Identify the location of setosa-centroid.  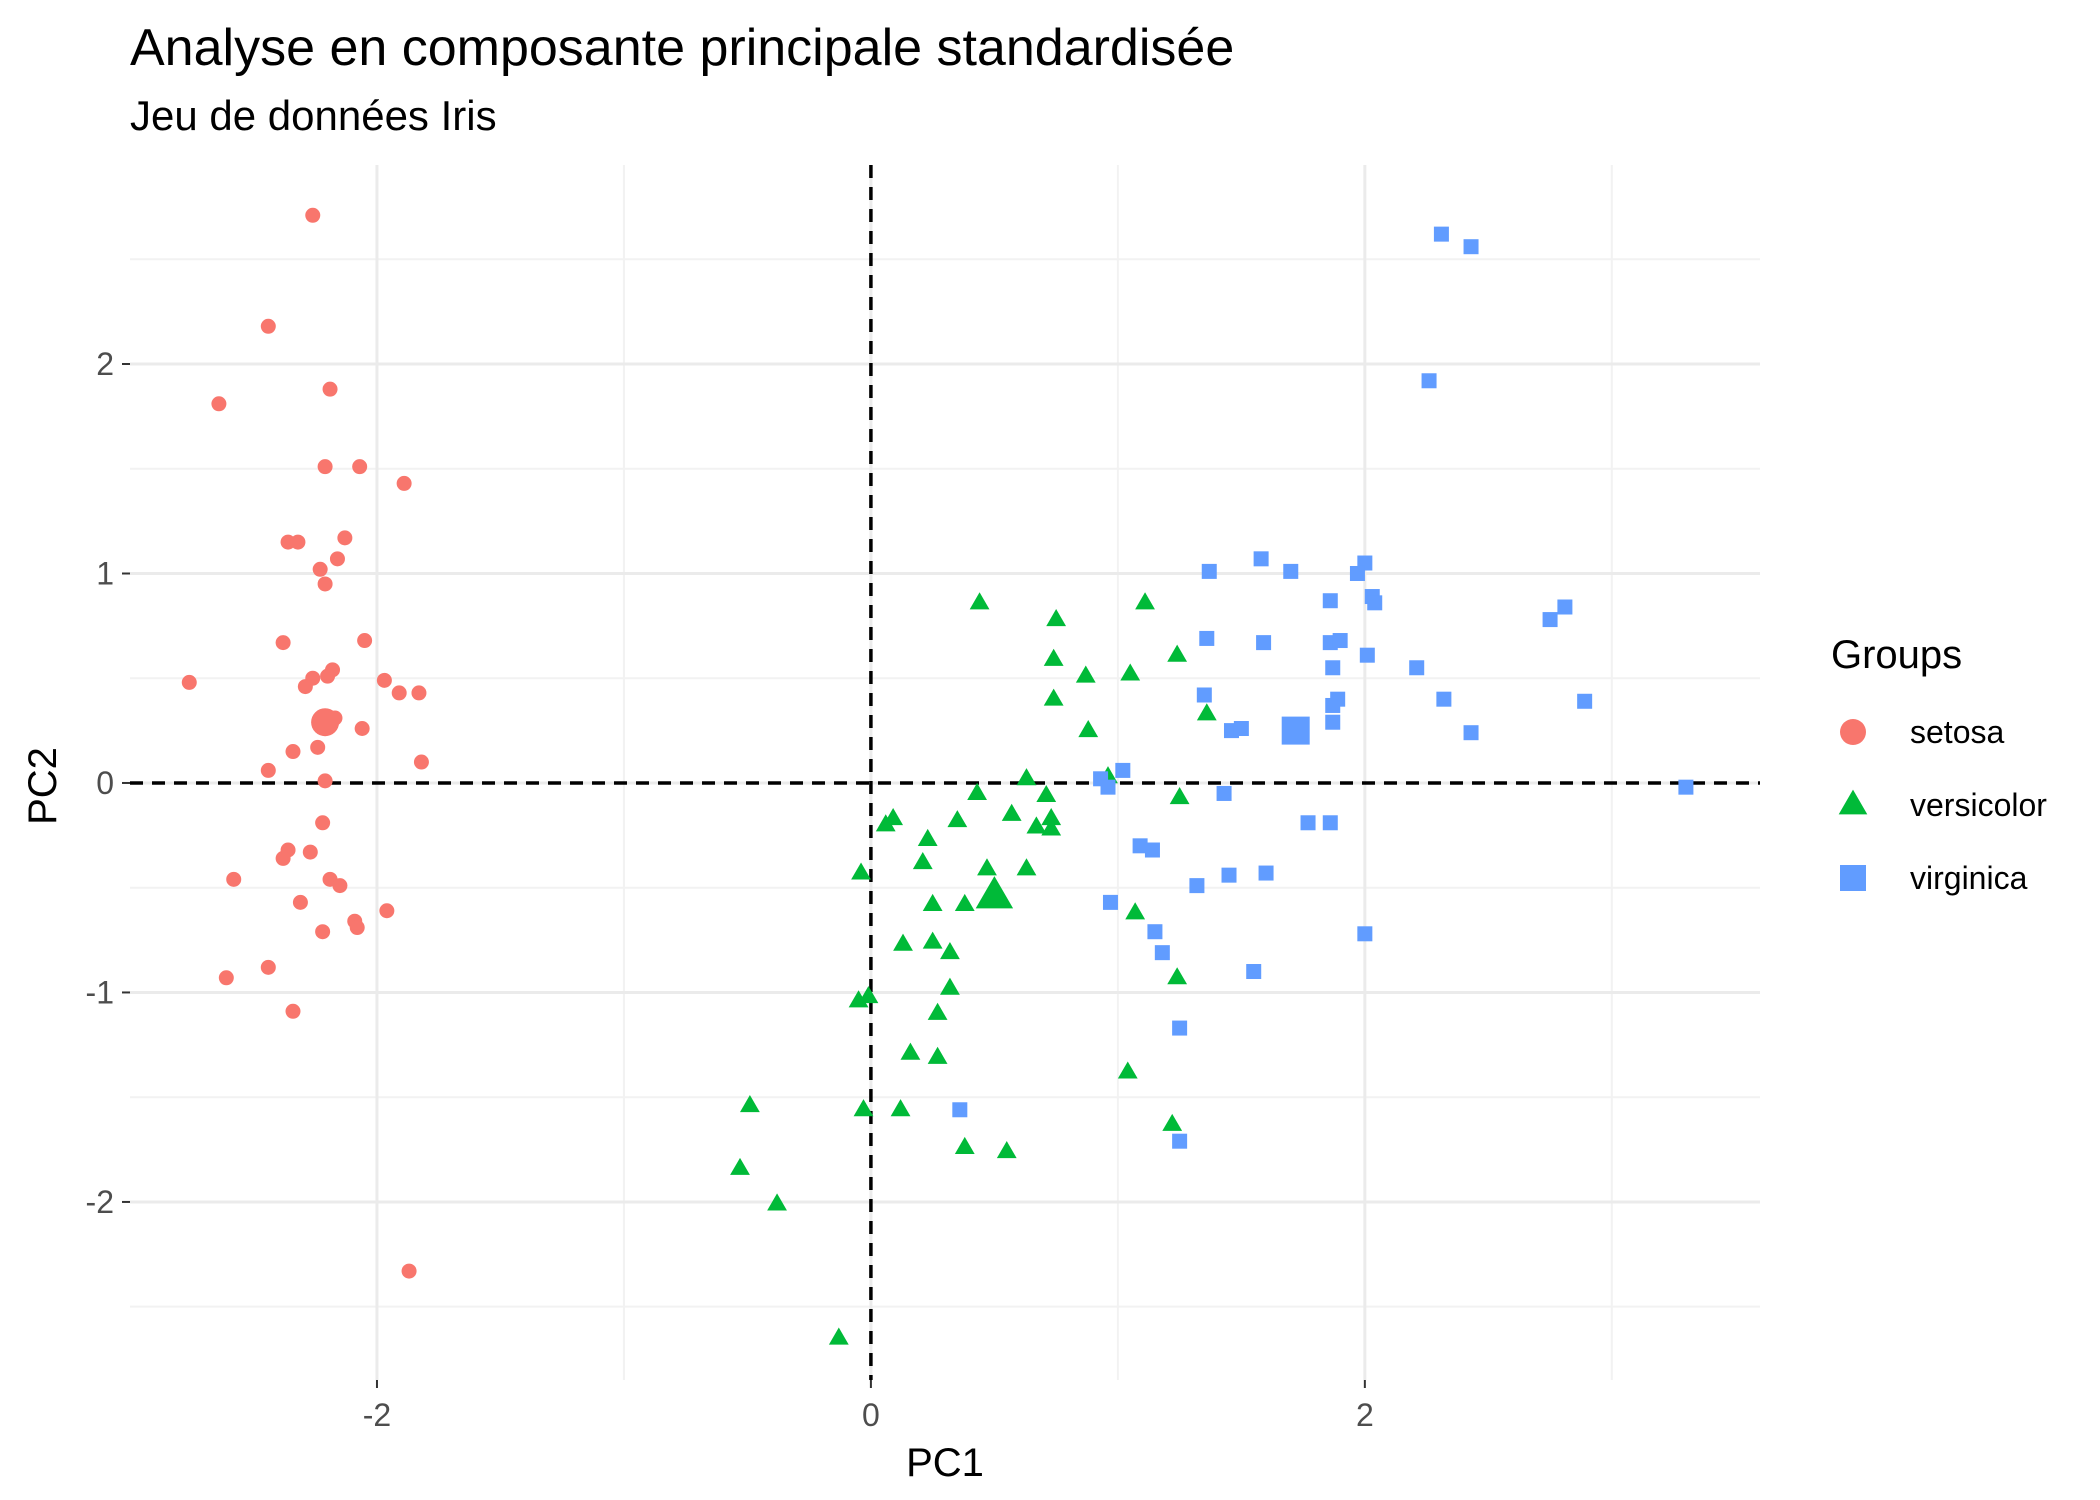
(325, 722).